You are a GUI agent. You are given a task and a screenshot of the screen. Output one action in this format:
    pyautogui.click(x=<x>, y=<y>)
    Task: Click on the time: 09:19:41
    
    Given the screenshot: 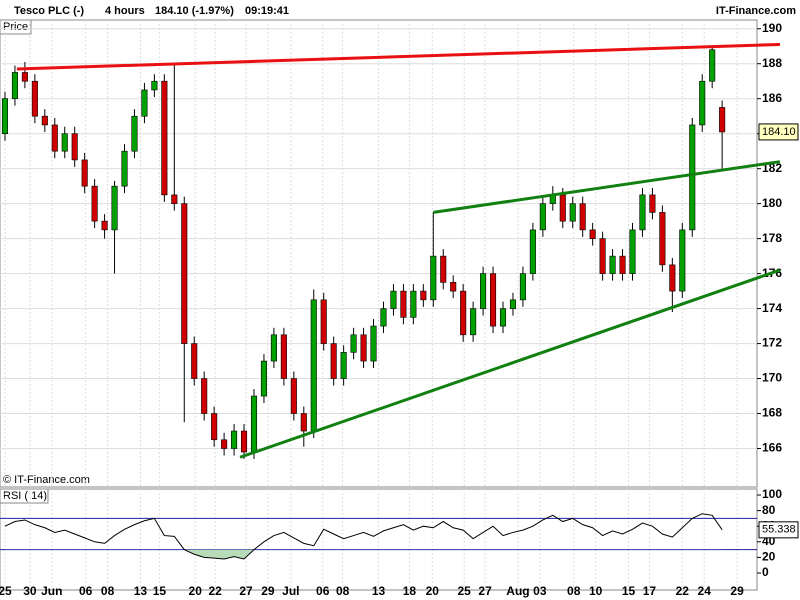 What is the action you would take?
    pyautogui.click(x=267, y=11)
    